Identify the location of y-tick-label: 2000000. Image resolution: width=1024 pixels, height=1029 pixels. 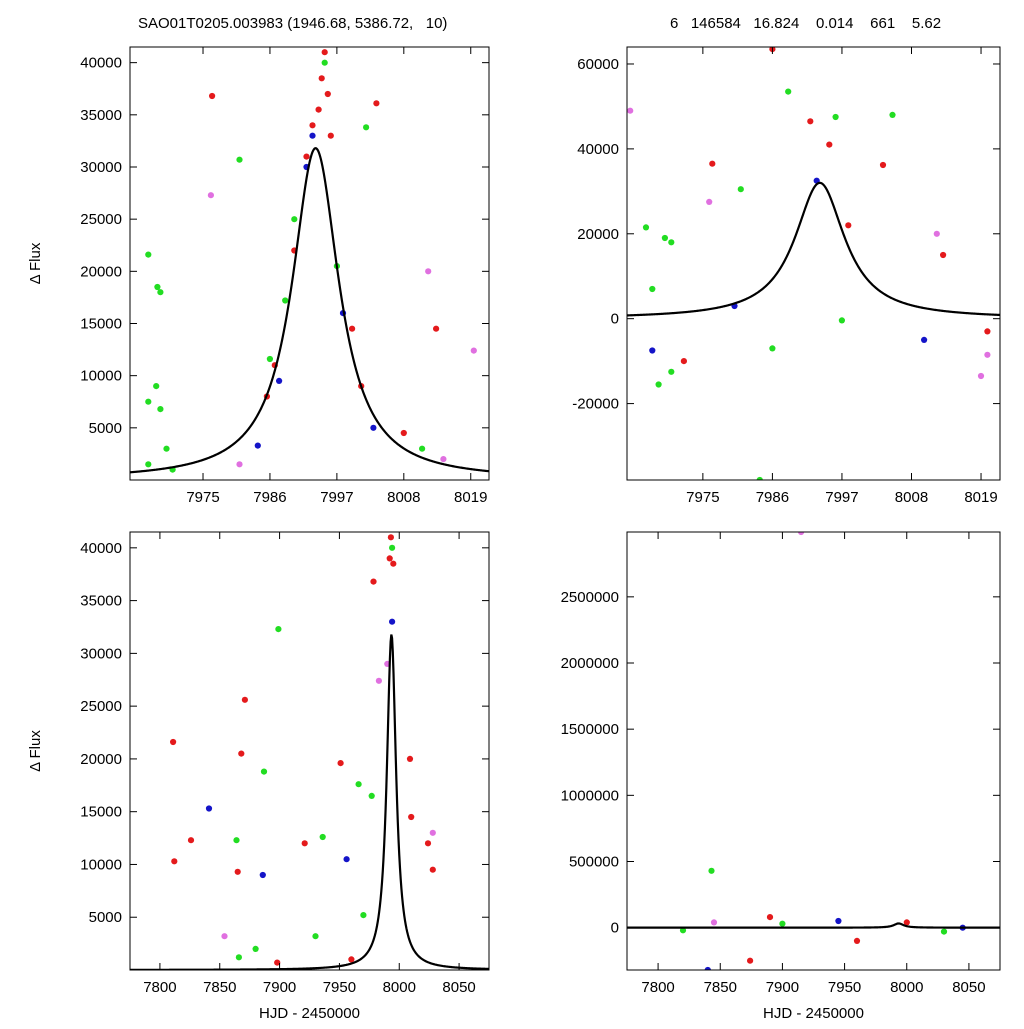
(590, 663).